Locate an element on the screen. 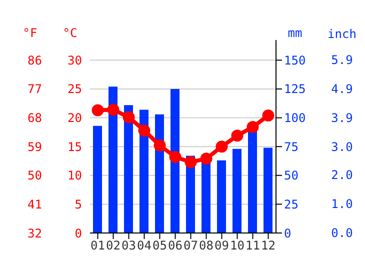 The image size is (365, 273). text: 1.0 is located at coordinates (342, 204).